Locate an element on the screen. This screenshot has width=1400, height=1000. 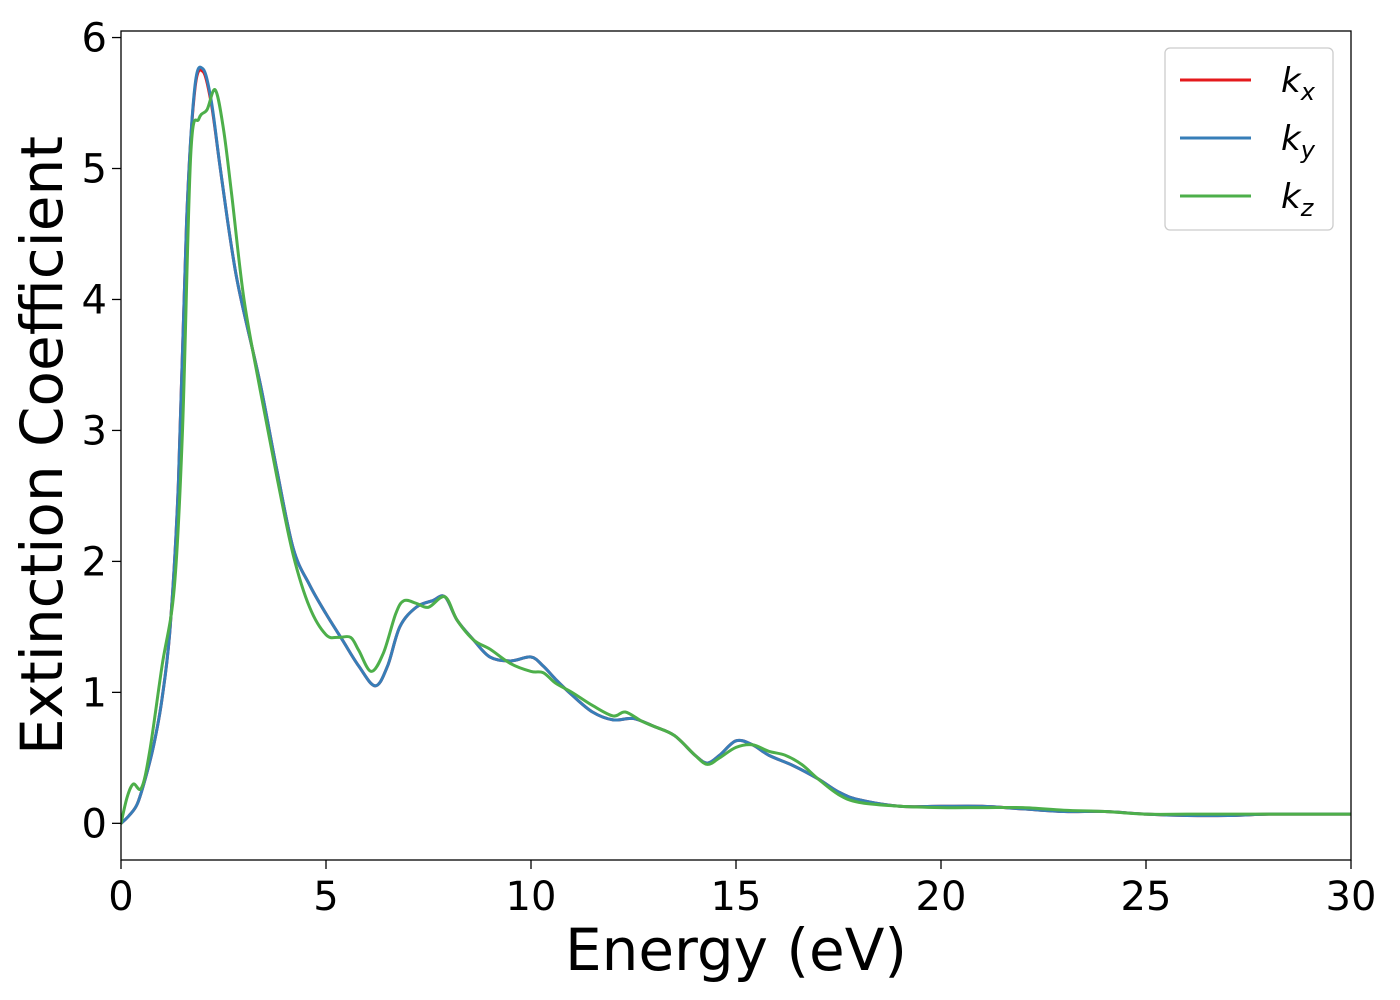
y-axis-label: Extinction Coefficient is located at coordinates (42, 445).